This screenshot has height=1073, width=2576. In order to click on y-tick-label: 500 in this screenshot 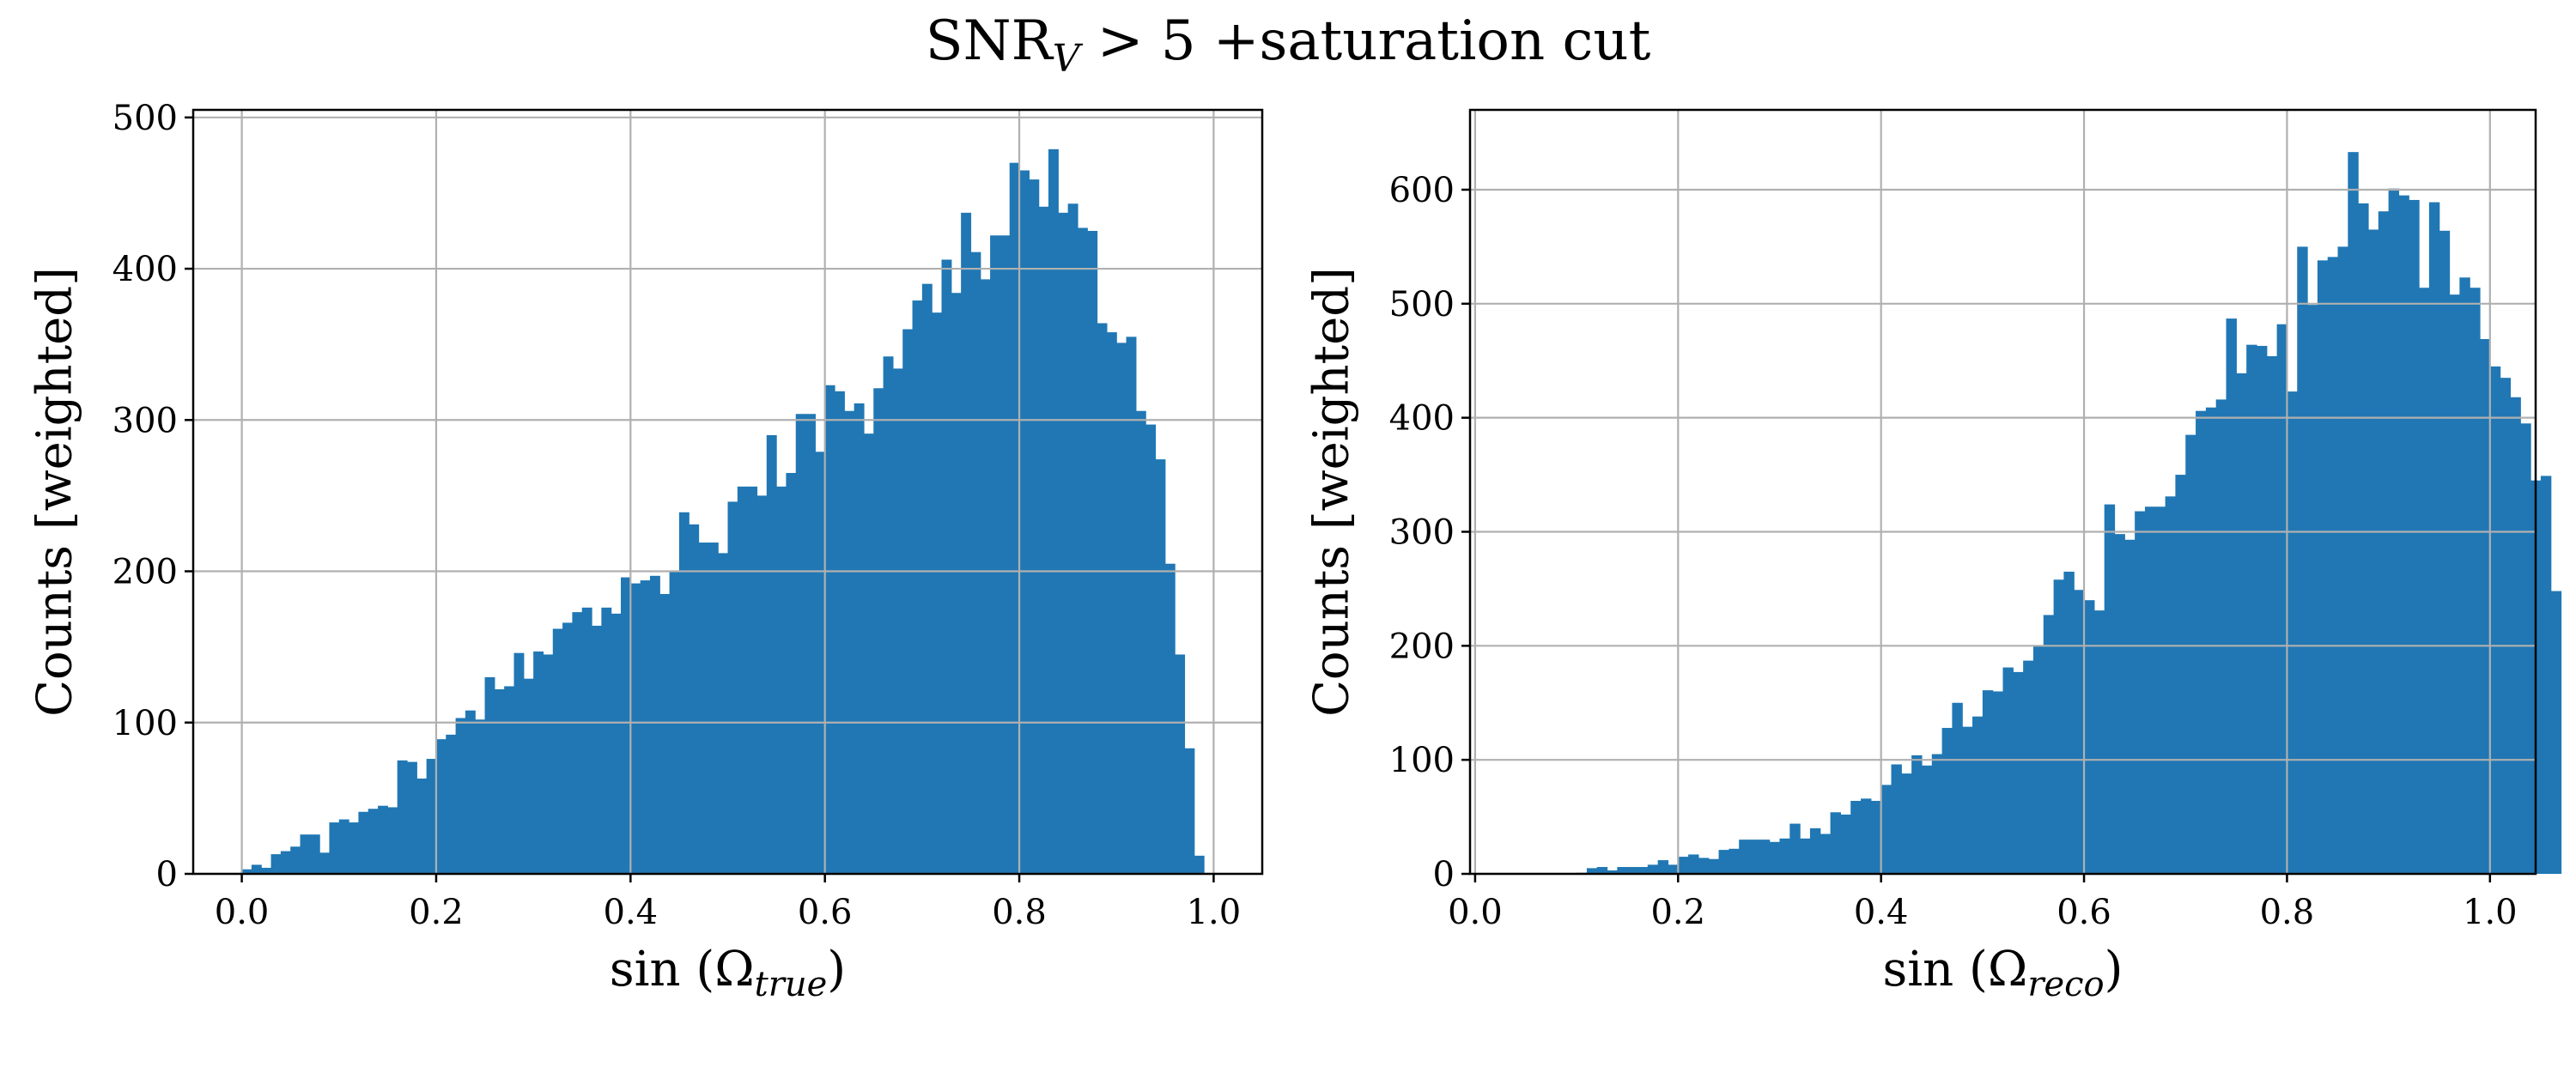, I will do `click(145, 118)`.